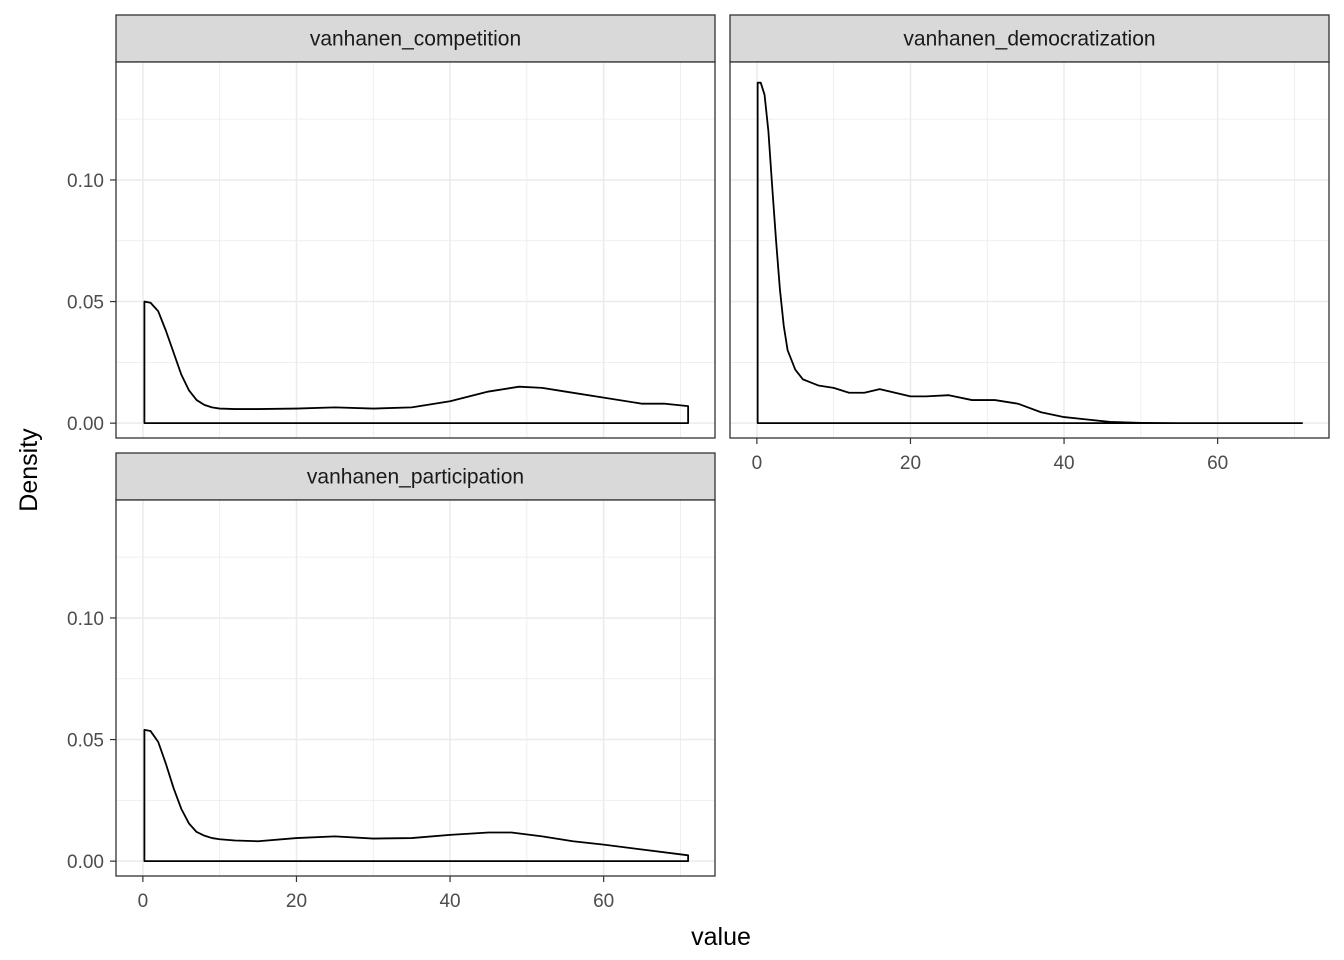 Image resolution: width=1344 pixels, height=960 pixels. I want to click on strip-label-competition: vanhanen_competition, so click(415, 39).